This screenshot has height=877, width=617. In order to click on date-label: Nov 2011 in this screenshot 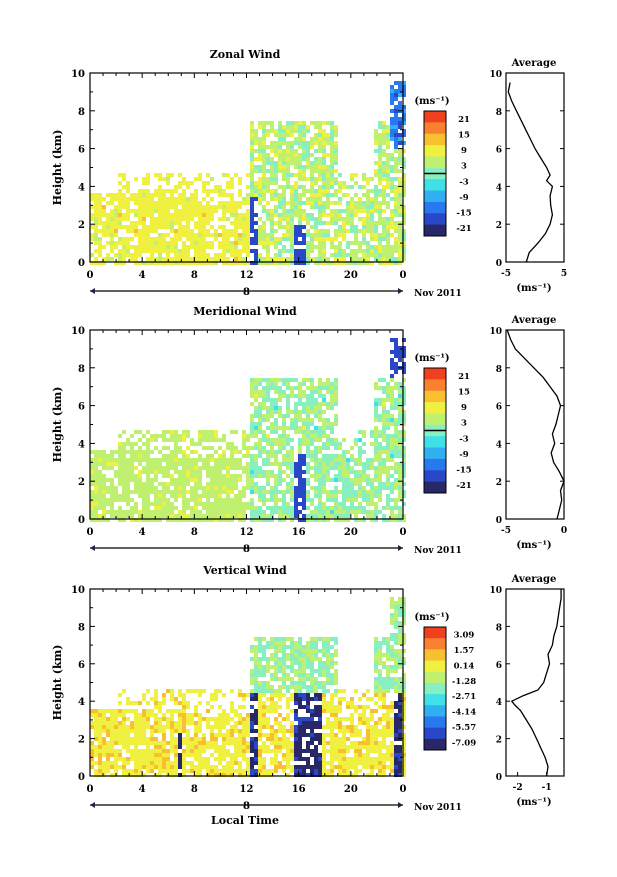, I will do `click(438, 551)`.